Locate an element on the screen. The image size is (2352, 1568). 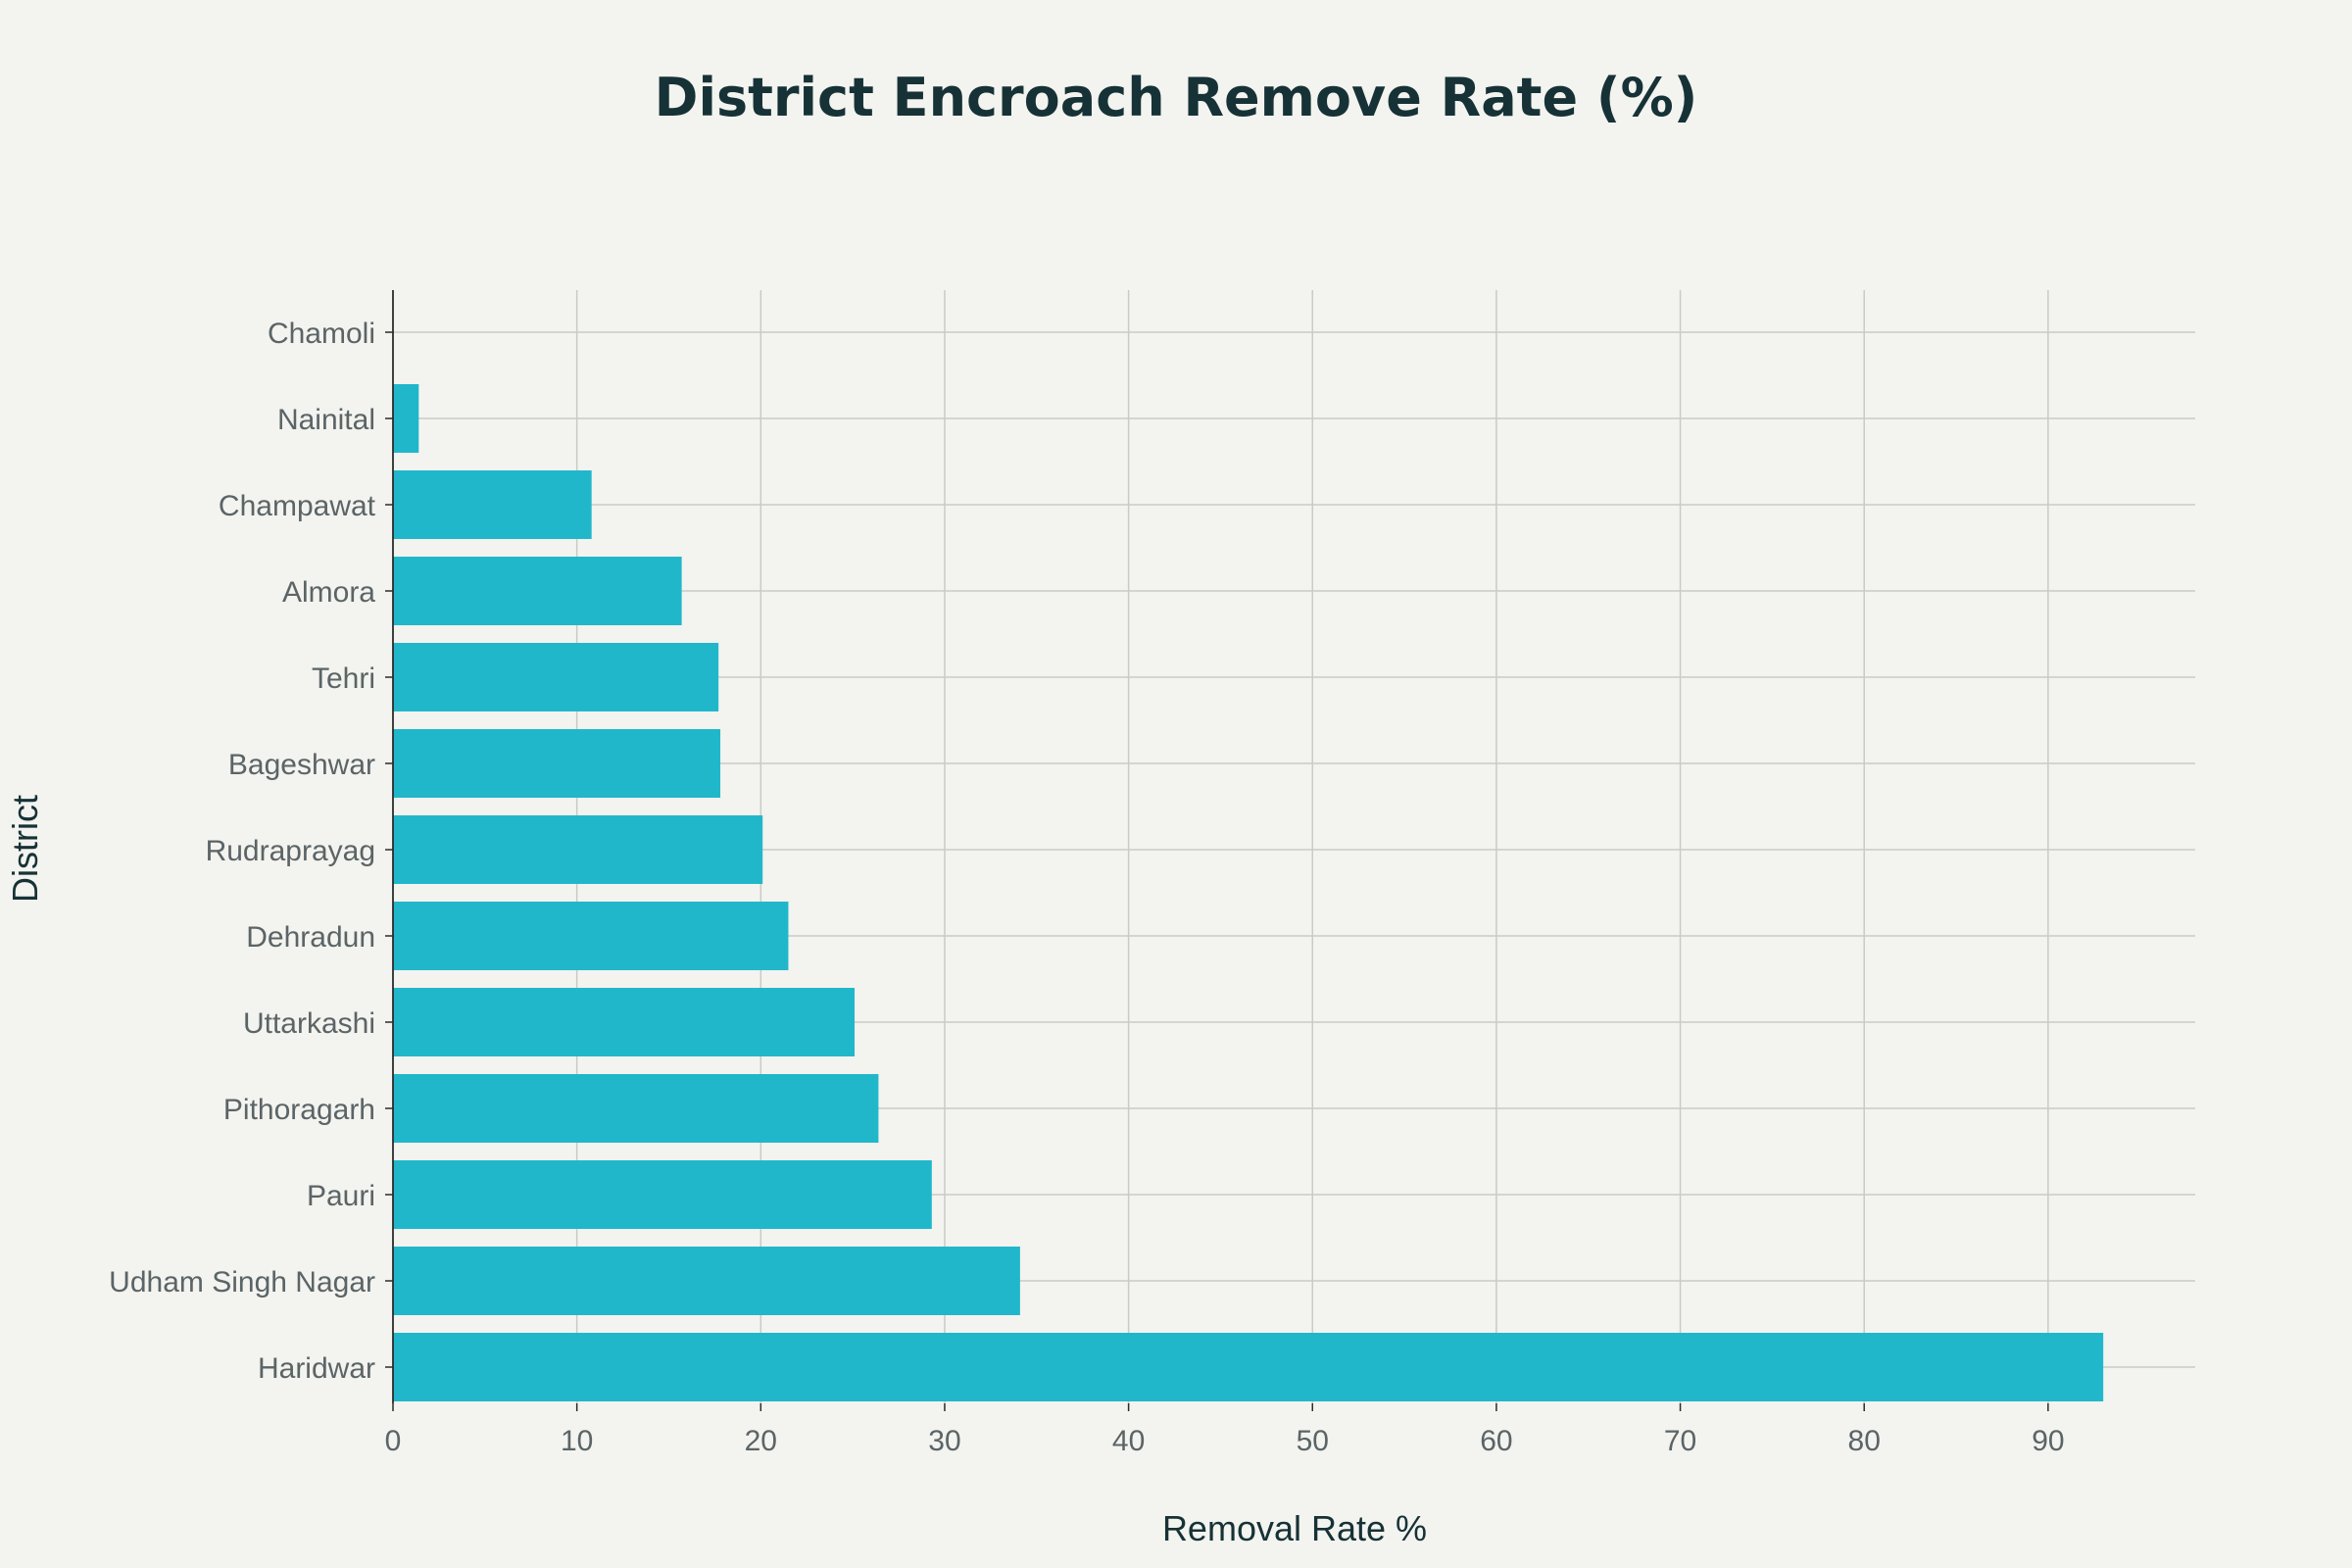
bar-haridwar is located at coordinates (1248, 1367).